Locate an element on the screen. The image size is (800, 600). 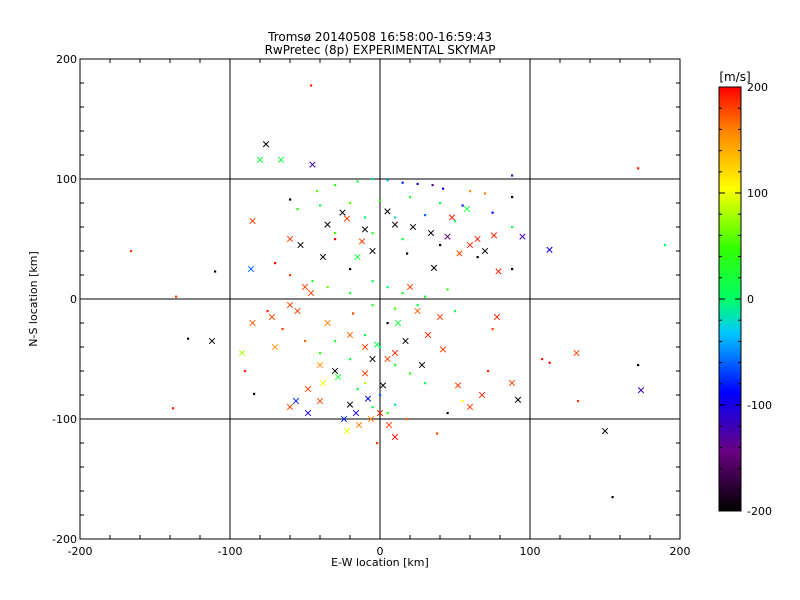
x-axis-label: E-W location [km] is located at coordinates (380, 562).